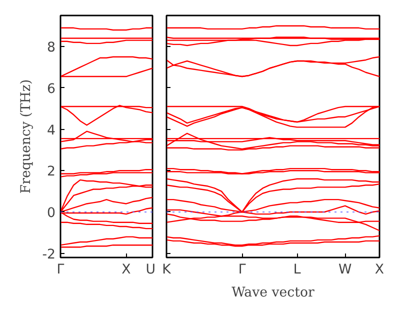 Image resolution: width=400 pixels, height=310 pixels. Describe the element at coordinates (51, 213) in the screenshot. I see `y-tick-label: 0` at that location.